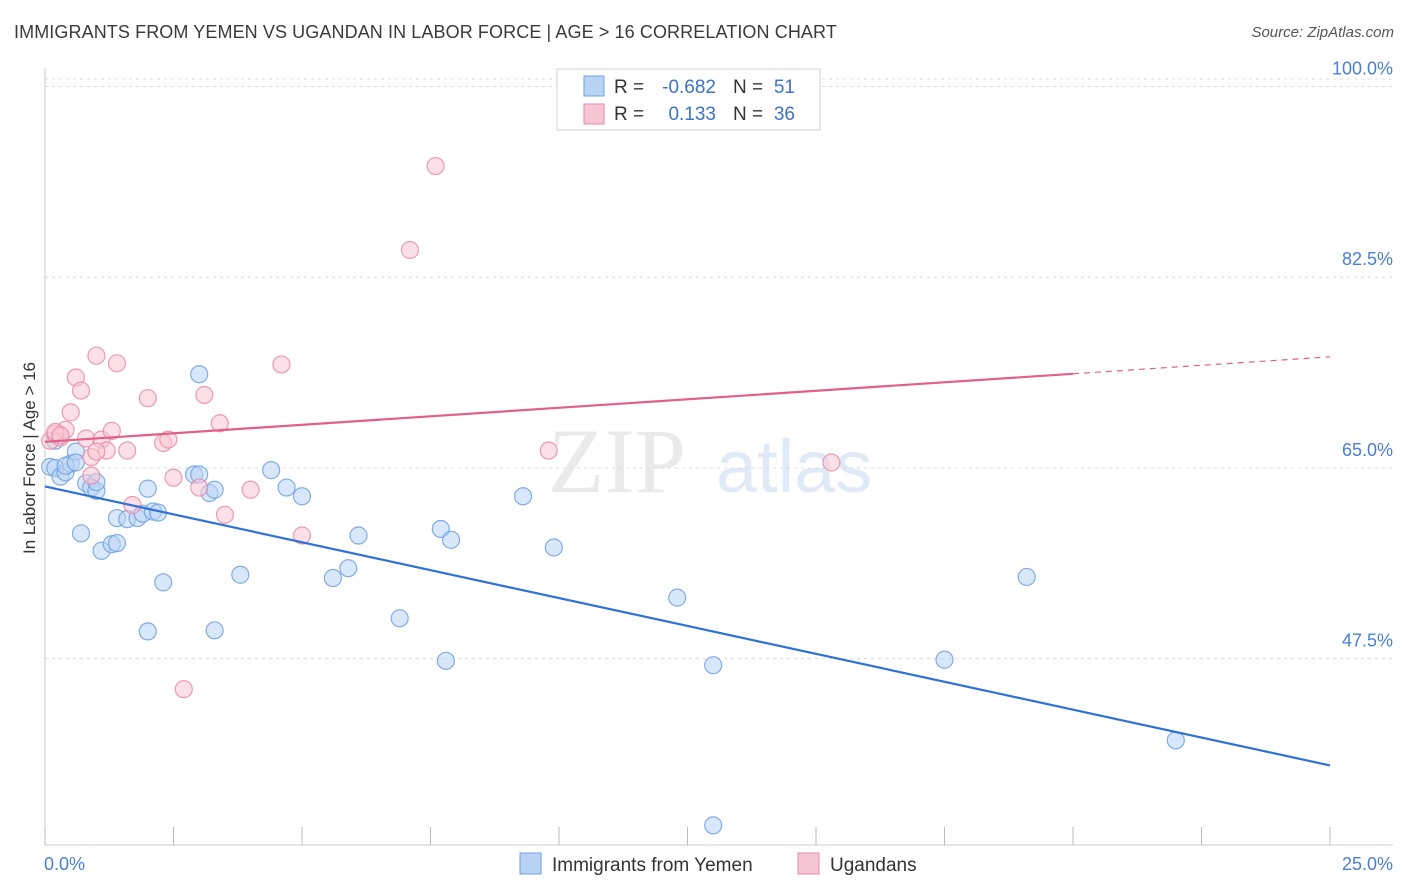  Describe the element at coordinates (1367, 864) in the screenshot. I see `x-tick-label-1: 25.0%` at that location.